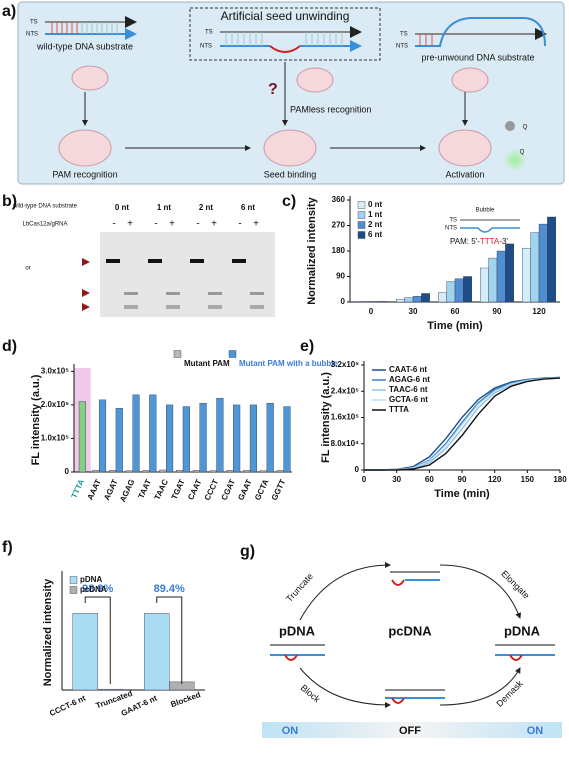 This screenshot has width=569, height=758. I want to click on lane-label: 1 nt, so click(164, 207).